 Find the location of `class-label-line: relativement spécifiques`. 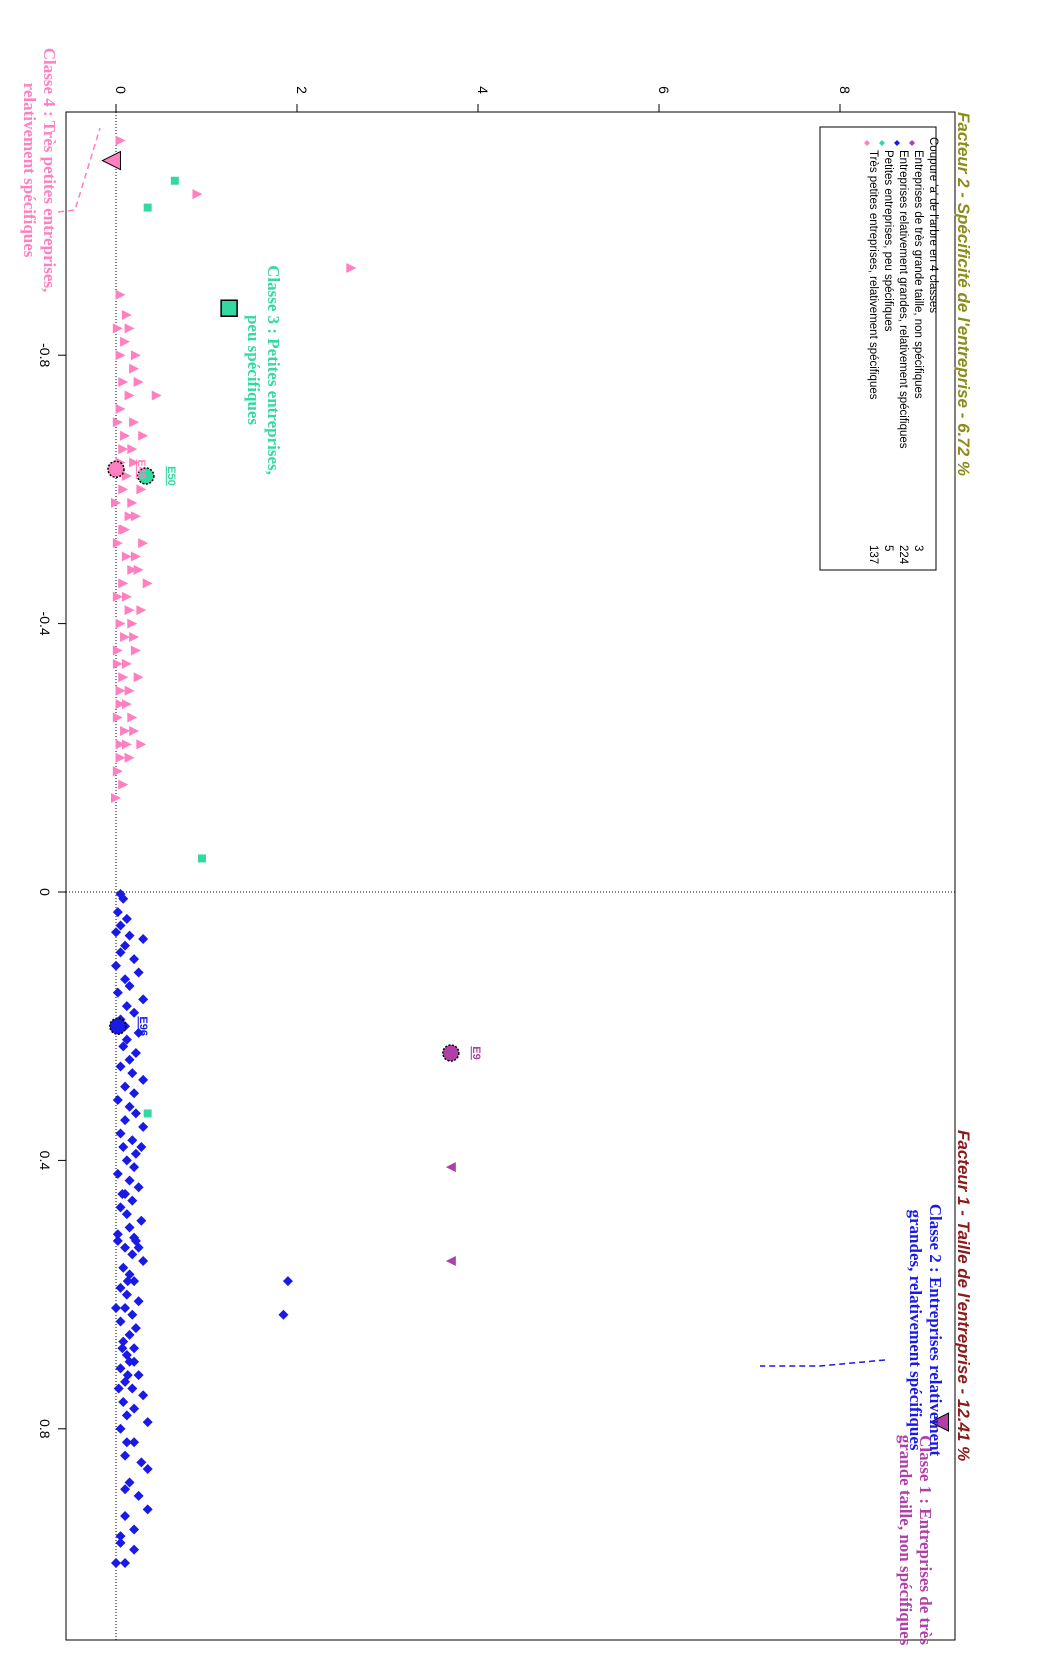

class-label-line: relativement spécifiques is located at coordinates (29, 170).